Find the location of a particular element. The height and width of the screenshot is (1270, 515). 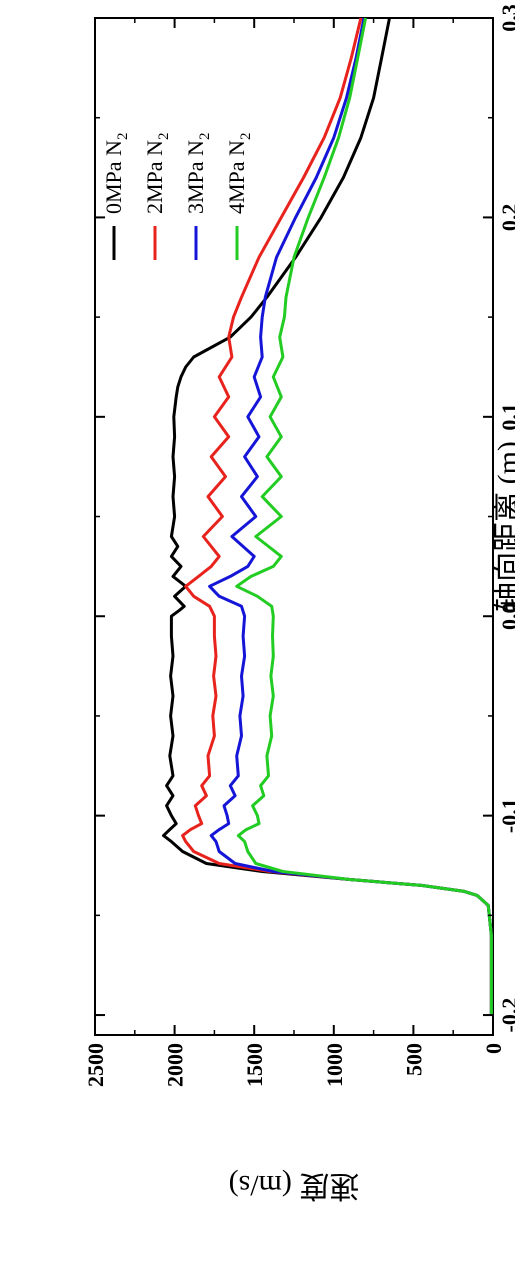

x-tick-label: 0.0 is located at coordinates (506, 616).